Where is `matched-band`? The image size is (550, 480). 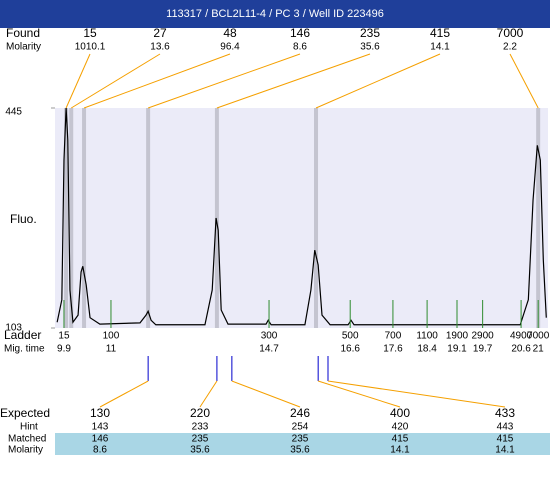 matched-band is located at coordinates (302, 444).